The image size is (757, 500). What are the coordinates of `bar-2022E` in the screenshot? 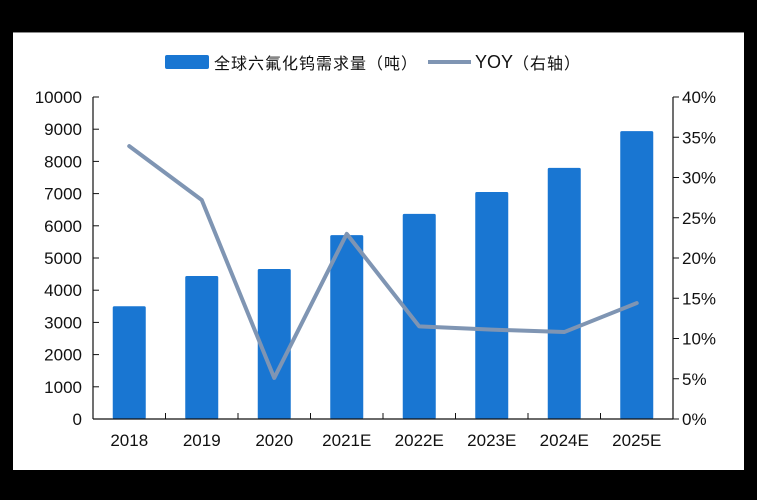 It's located at (419, 316).